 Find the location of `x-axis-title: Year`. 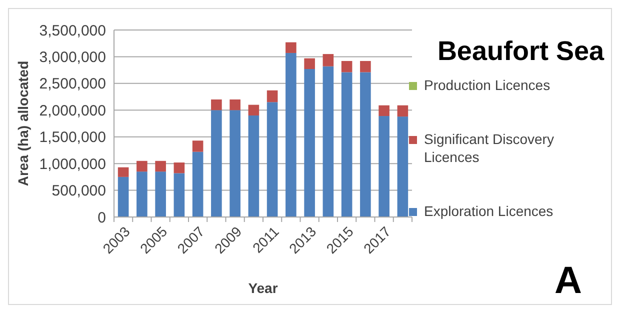

x-axis-title: Year is located at coordinates (263, 288).